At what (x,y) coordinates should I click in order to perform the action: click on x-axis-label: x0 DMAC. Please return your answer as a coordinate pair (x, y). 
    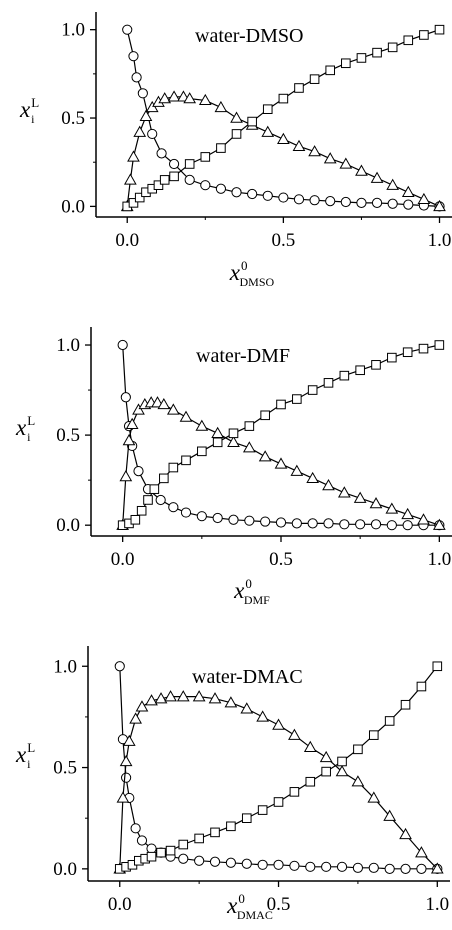
    Looking at the image, I should click on (249, 906).